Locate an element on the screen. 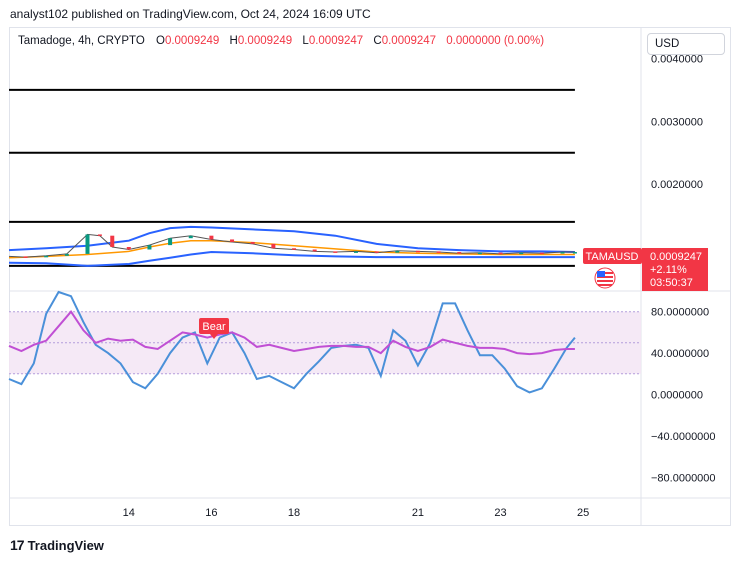 Image resolution: width=740 pixels, height=562 pixels. stoch-axis-tick-label: 80.0000000 is located at coordinates (680, 313).